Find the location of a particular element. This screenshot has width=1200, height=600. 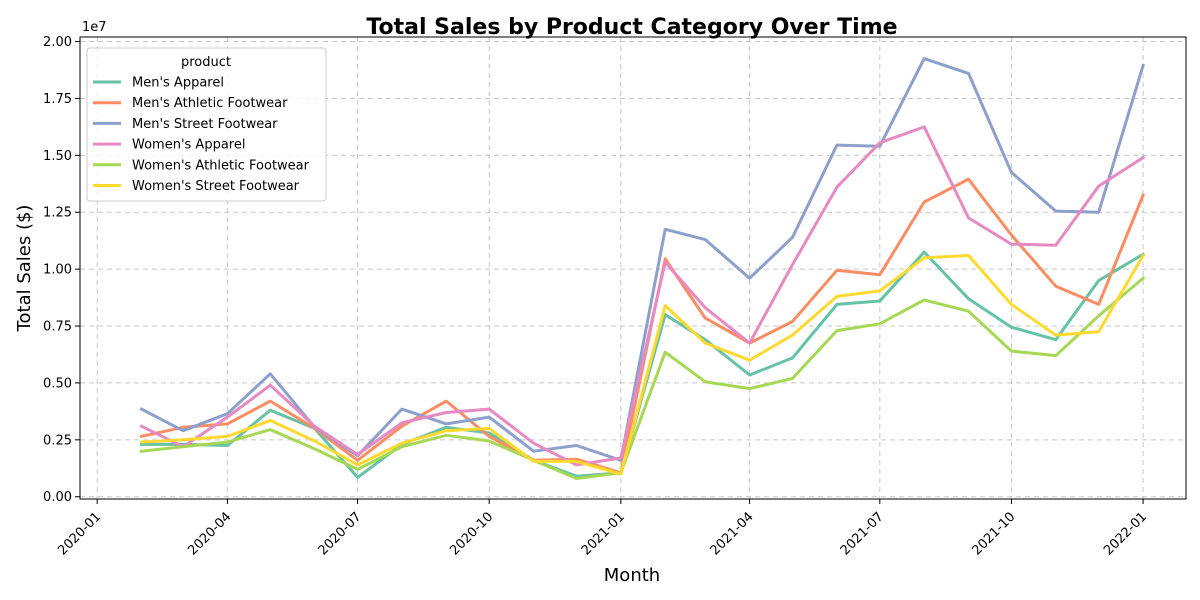

legend-label-2: Men's Street Footwear is located at coordinates (205, 124).